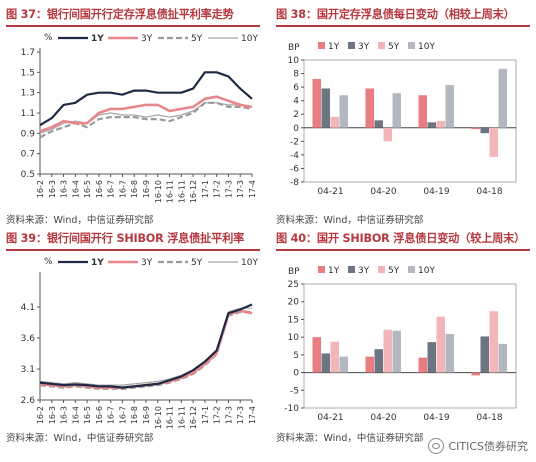  Describe the element at coordinates (291, 409) in the screenshot. I see `y-tick-label: -10` at that location.